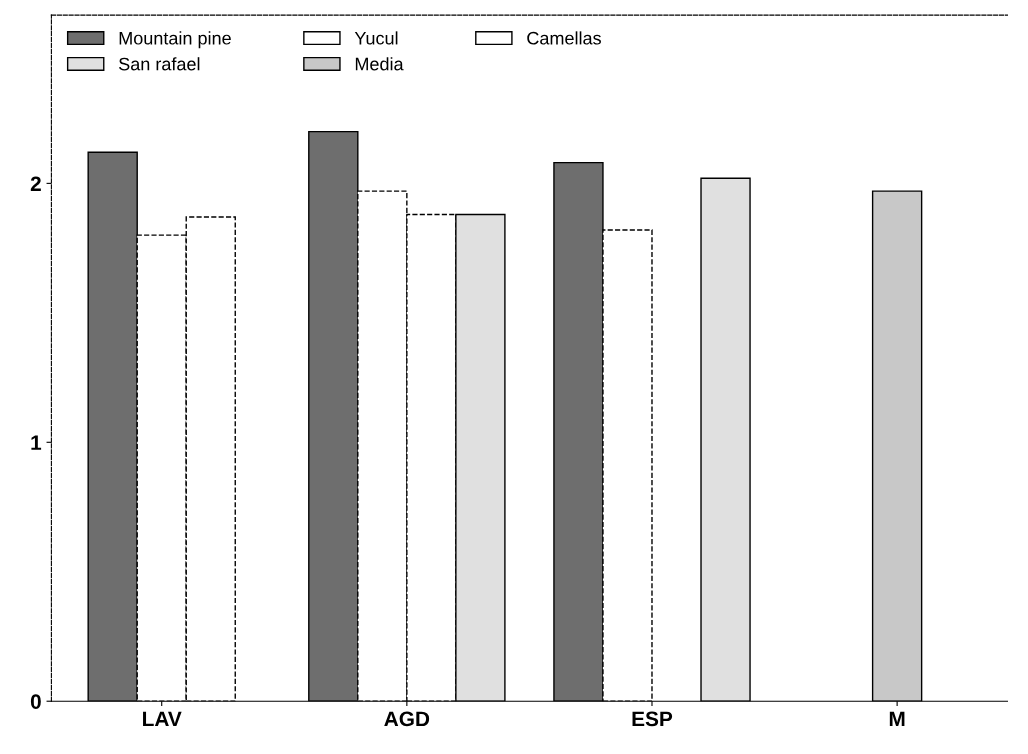 The image size is (1028, 754). Describe the element at coordinates (897, 719) in the screenshot. I see `x-tick-label: M` at that location.